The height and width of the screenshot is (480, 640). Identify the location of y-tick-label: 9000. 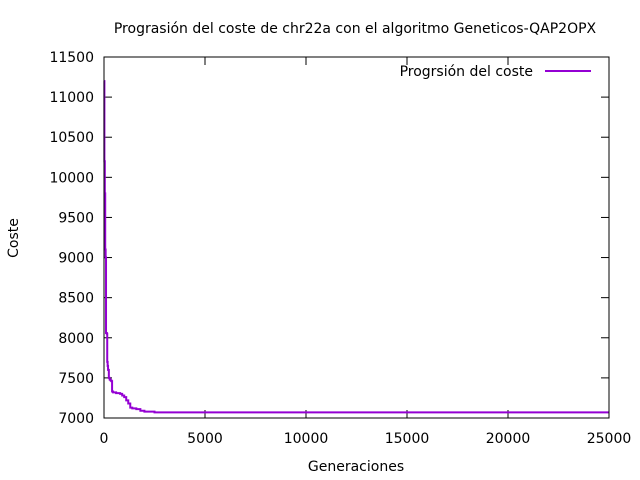
(76, 259).